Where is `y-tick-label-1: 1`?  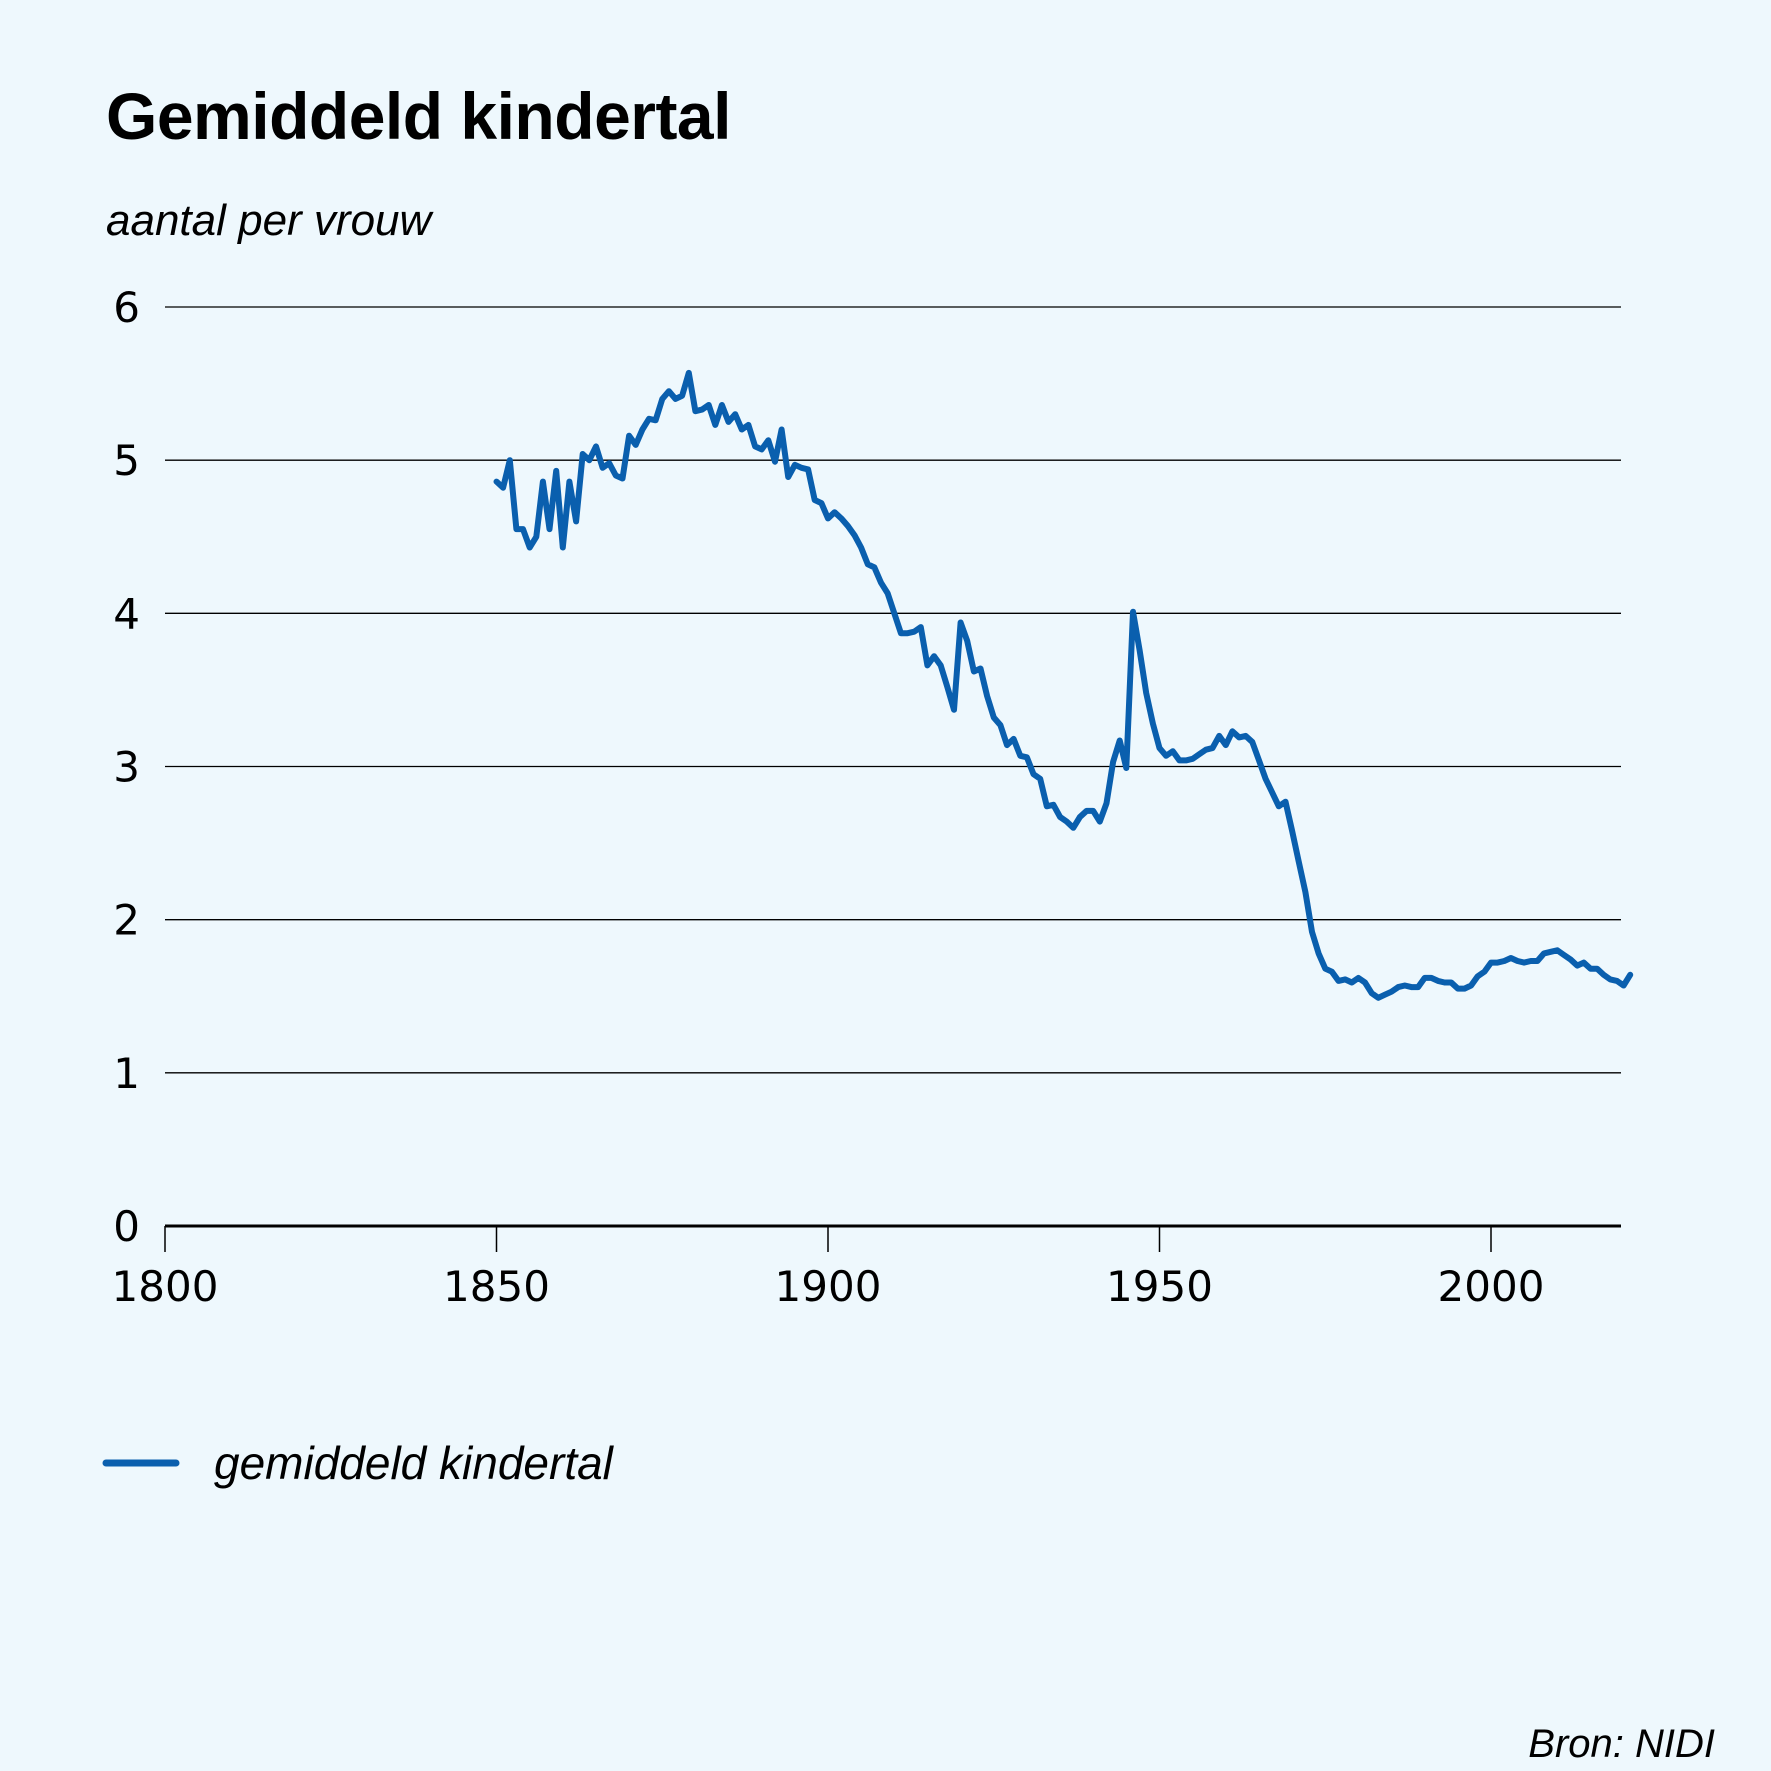 y-tick-label-1: 1 is located at coordinates (126, 1073).